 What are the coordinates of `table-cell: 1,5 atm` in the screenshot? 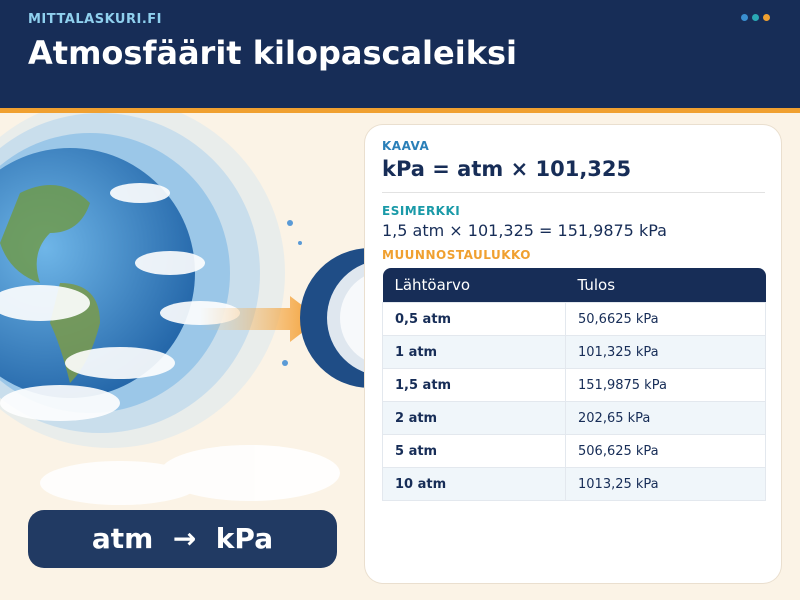 It's located at (474, 385).